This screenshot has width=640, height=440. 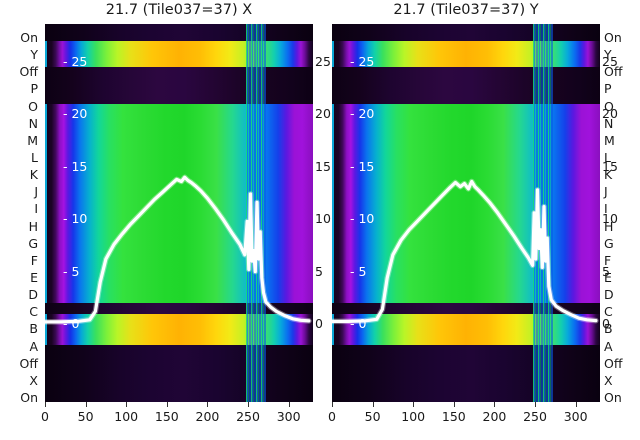 I want to click on category-tick-label: D, so click(x=609, y=295).